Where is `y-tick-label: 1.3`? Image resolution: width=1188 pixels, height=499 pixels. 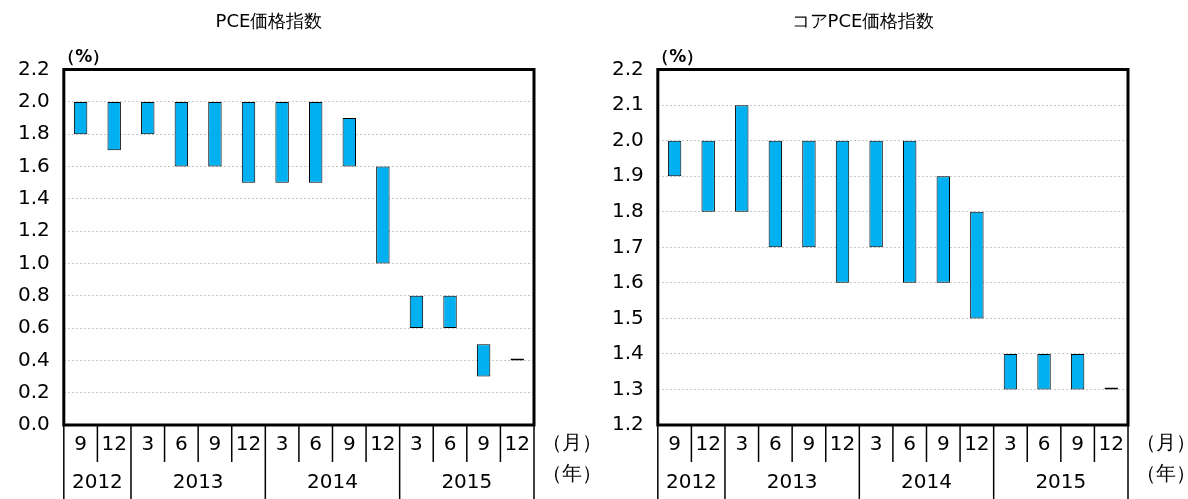
y-tick-label: 1.3 is located at coordinates (627, 387).